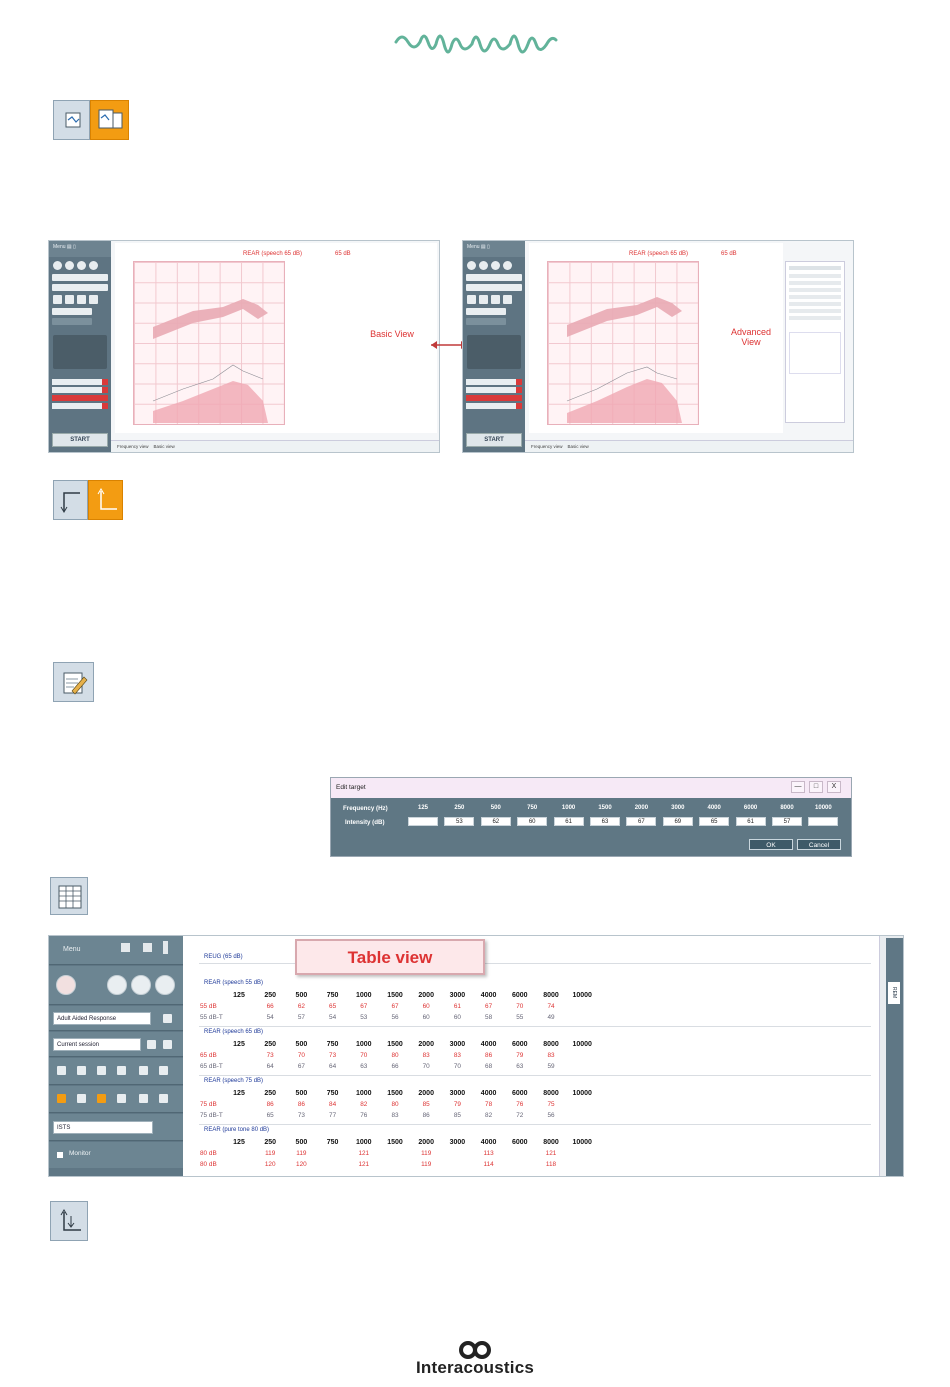 This screenshot has height=1387, width=950. What do you see at coordinates (449, 345) in the screenshot?
I see `double-arrow` at bounding box center [449, 345].